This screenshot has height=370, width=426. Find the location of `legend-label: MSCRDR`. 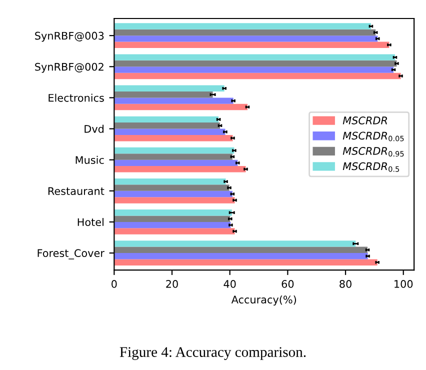

legend-label: MSCRDR is located at coordinates (364, 120).